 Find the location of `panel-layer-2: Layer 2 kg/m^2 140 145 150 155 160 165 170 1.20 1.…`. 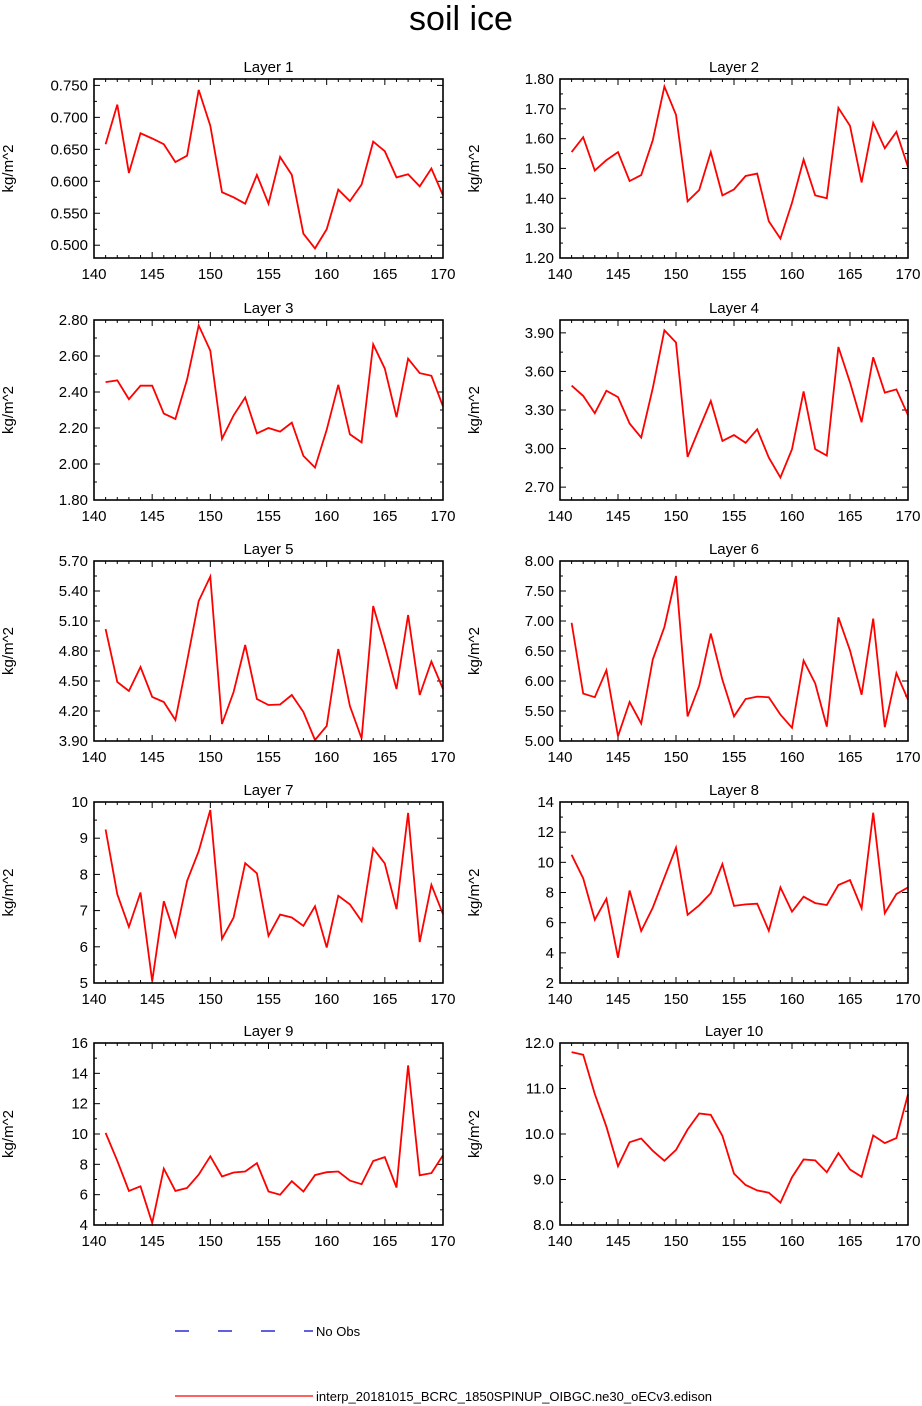

panel-layer-2: Layer 2 kg/m^2 140 145 150 155 160 165 170 1.20 1.… is located at coordinates (693, 171).